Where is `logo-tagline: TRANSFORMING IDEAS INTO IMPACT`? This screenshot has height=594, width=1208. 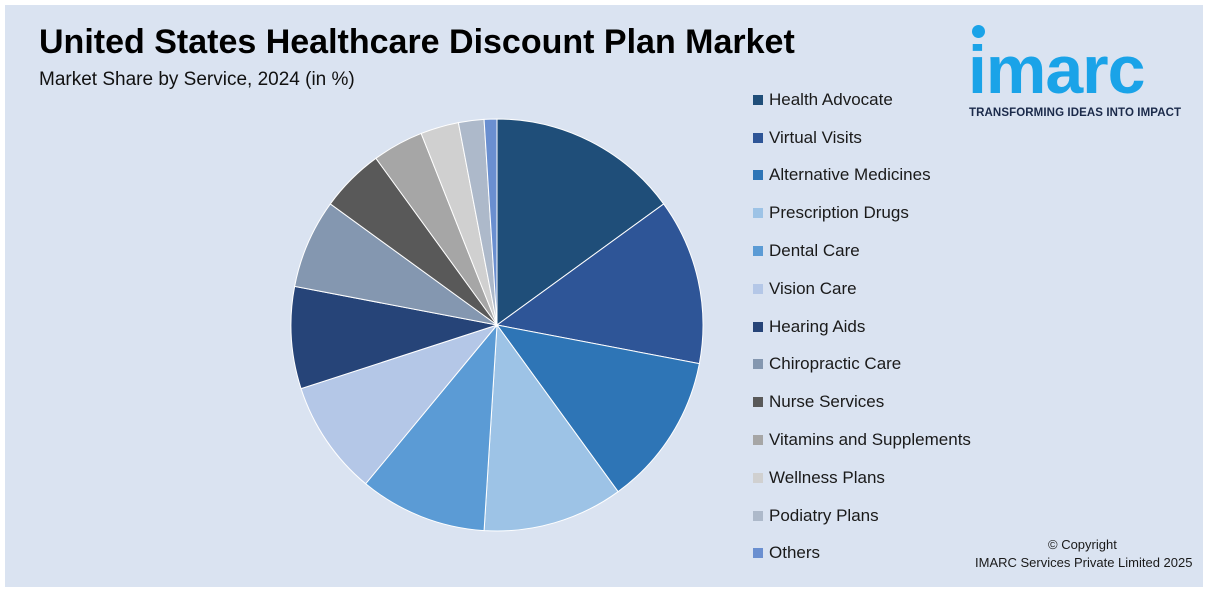
logo-tagline: TRANSFORMING IDEAS INTO IMPACT is located at coordinates (1075, 113).